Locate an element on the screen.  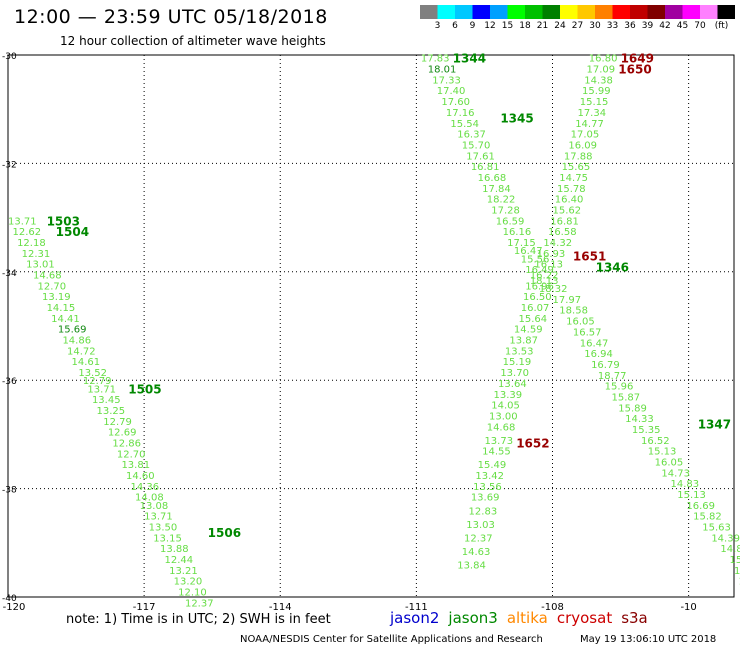
wave-height-value: 13.84 is located at coordinates (471, 565).